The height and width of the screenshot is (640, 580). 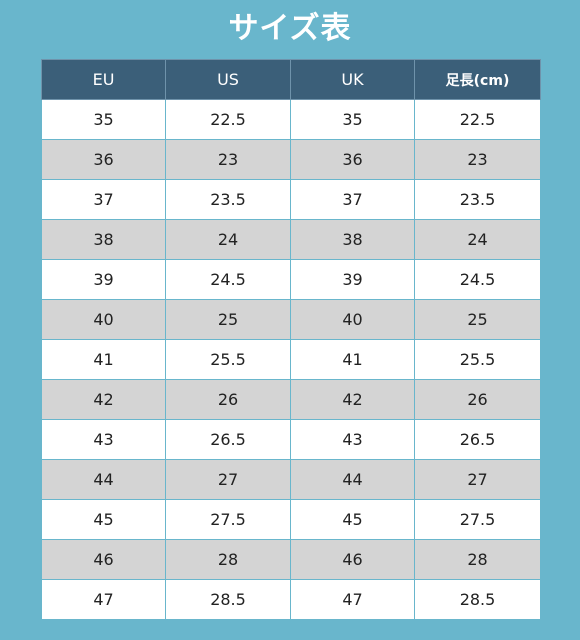 I want to click on cell-foot-length: 27.5, so click(x=477, y=519).